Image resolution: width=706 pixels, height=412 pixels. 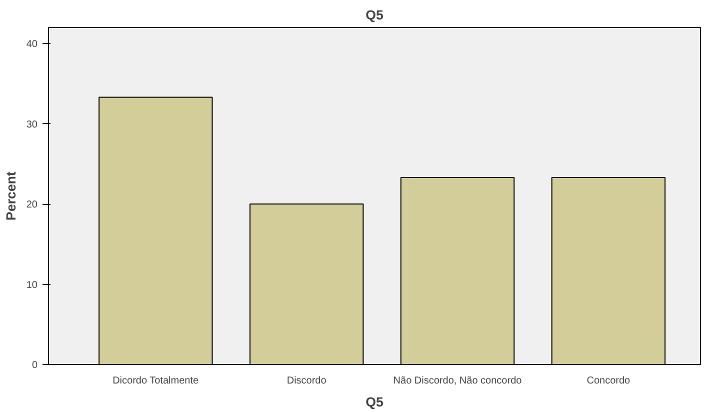 What do you see at coordinates (32, 205) in the screenshot?
I see `y-tick-label: 20` at bounding box center [32, 205].